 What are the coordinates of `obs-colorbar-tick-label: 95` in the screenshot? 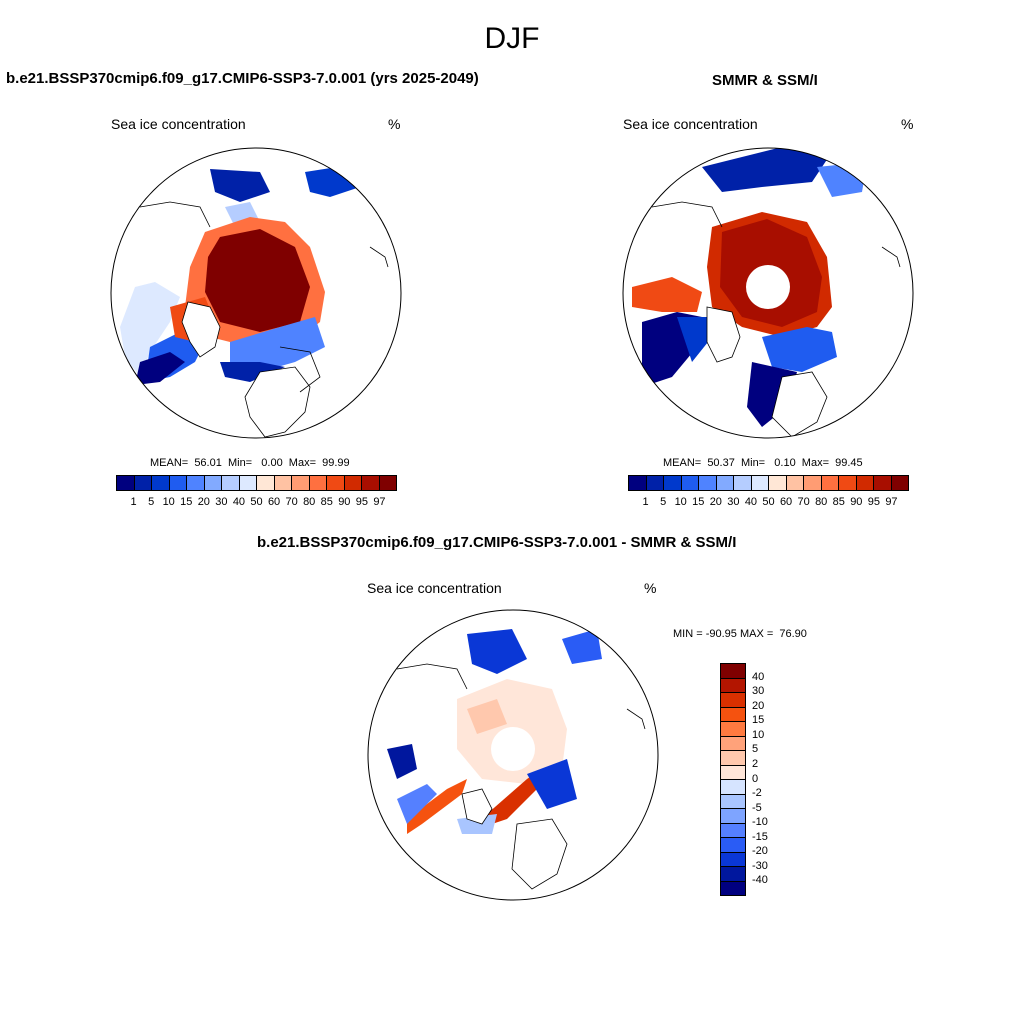 It's located at (873, 502).